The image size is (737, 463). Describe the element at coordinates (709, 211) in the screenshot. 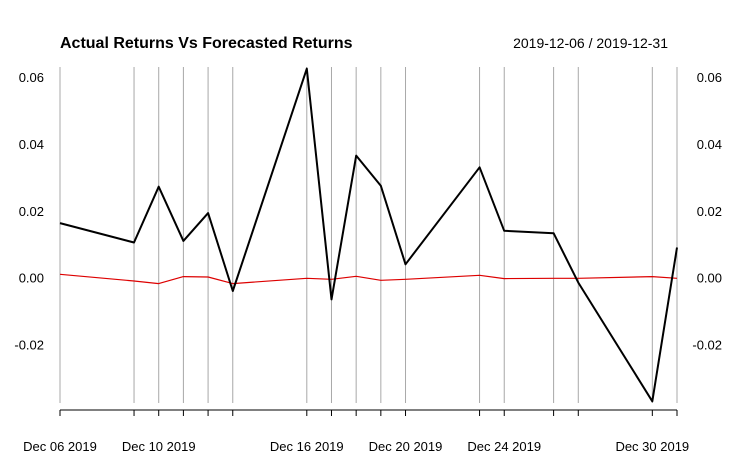

I see `y-tick-label-right: 0.02` at that location.